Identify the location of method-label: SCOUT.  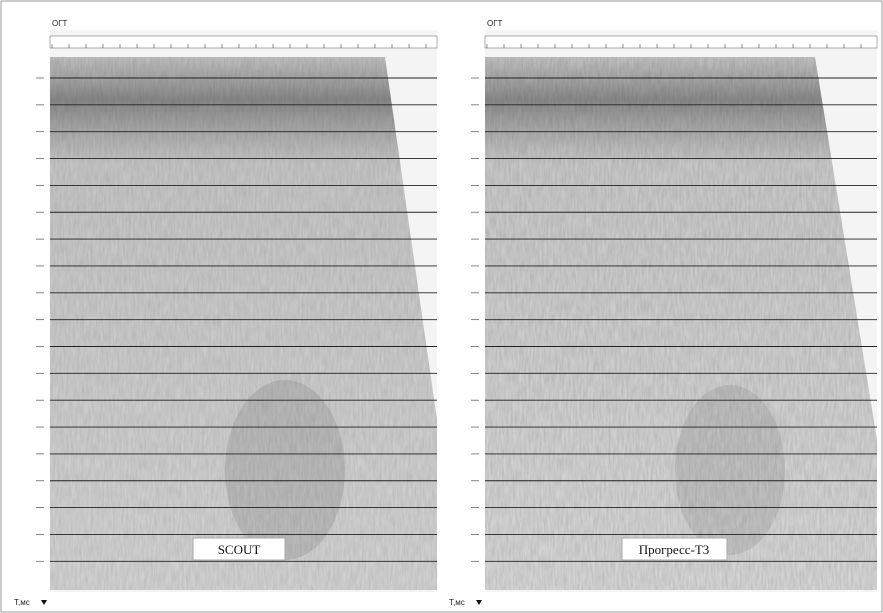
(239, 549).